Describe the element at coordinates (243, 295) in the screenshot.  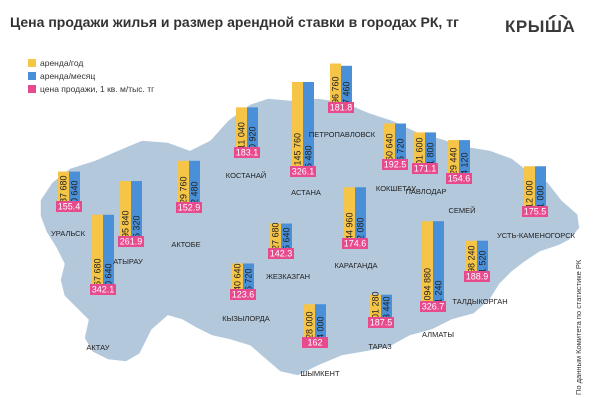
I see `label-price-per-sqm: 123.6` at that location.